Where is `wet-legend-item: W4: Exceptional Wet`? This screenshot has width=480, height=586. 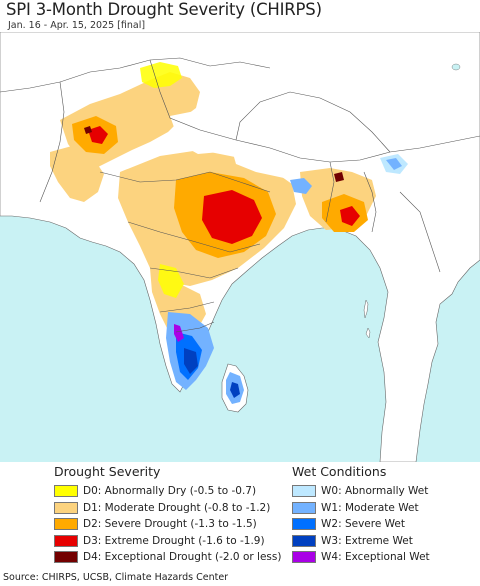
wet-legend-item: W4: Exceptional Wet is located at coordinates (361, 557).